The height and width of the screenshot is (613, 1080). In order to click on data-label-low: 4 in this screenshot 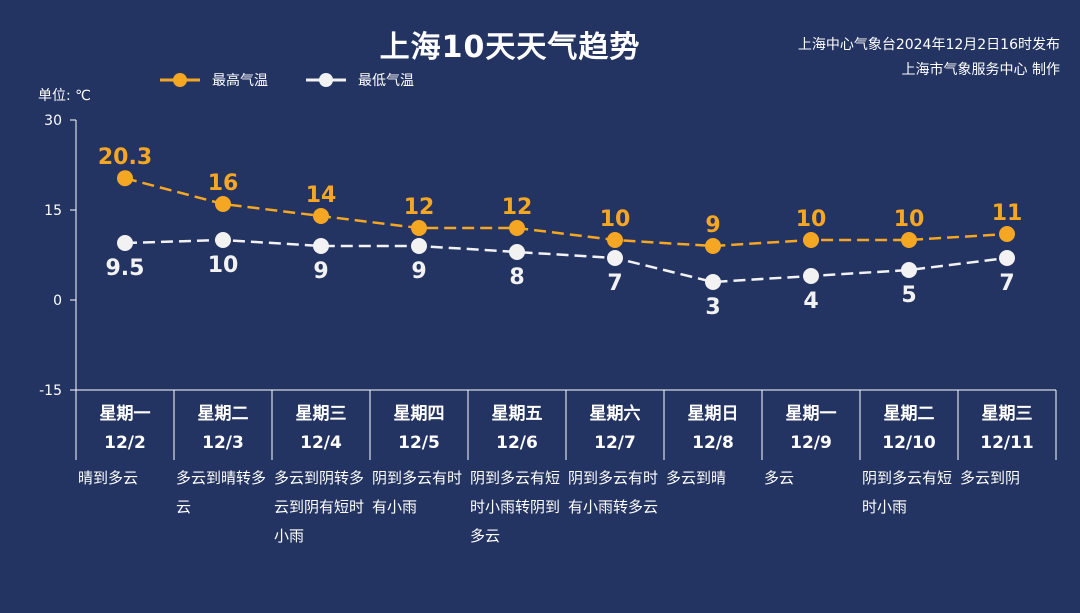, I will do `click(810, 301)`.